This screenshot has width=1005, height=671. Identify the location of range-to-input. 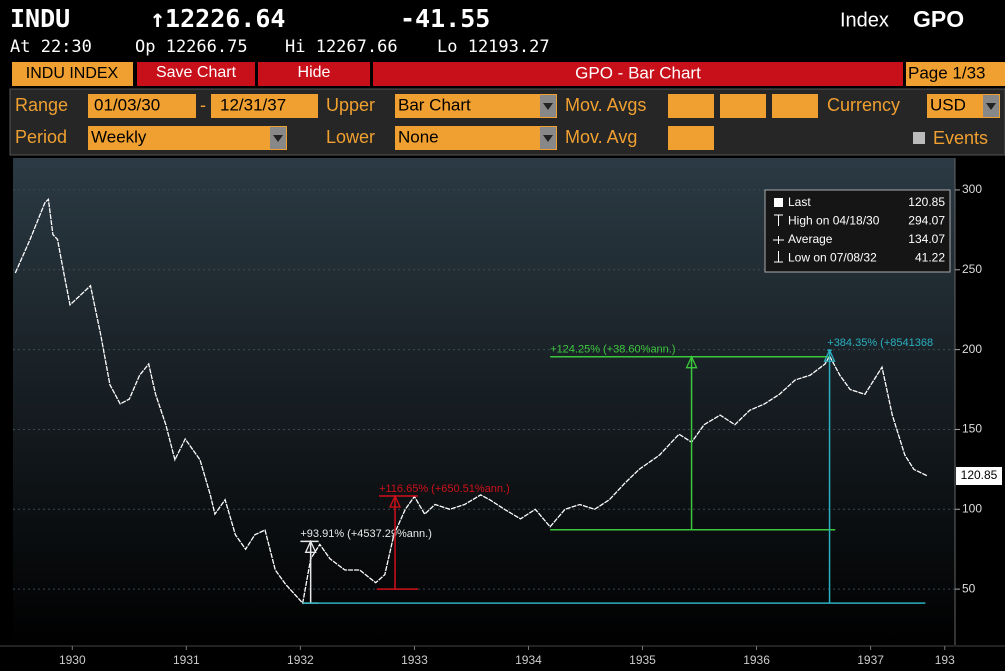
(264, 106).